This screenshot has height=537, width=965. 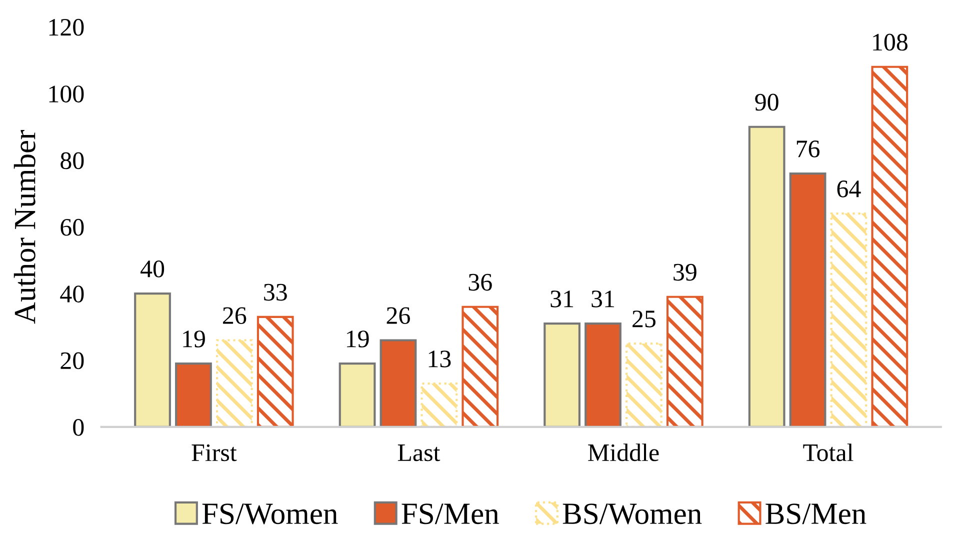 What do you see at coordinates (214, 453) in the screenshot?
I see `x-tick-label: First` at bounding box center [214, 453].